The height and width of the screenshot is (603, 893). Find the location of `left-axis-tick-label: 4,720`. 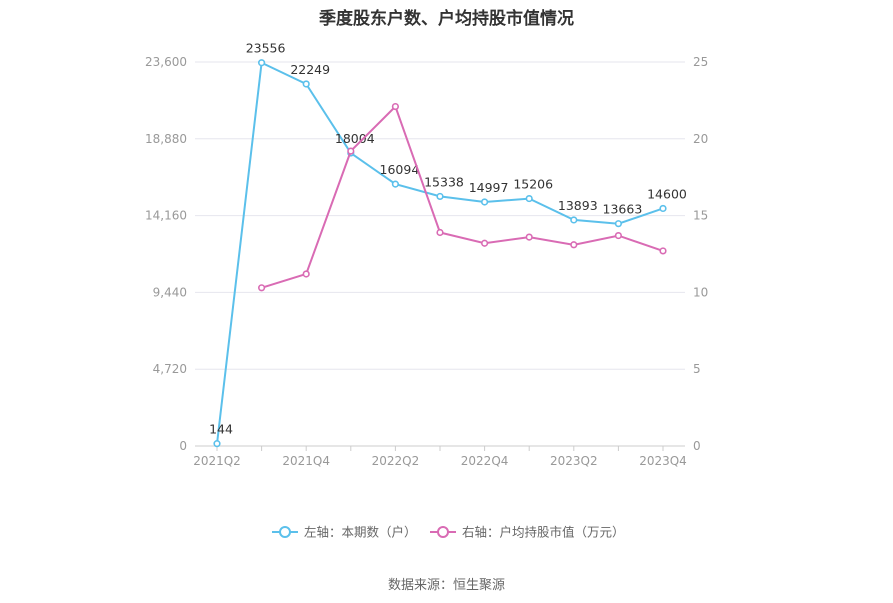

left-axis-tick-label: 4,720 is located at coordinates (170, 369).